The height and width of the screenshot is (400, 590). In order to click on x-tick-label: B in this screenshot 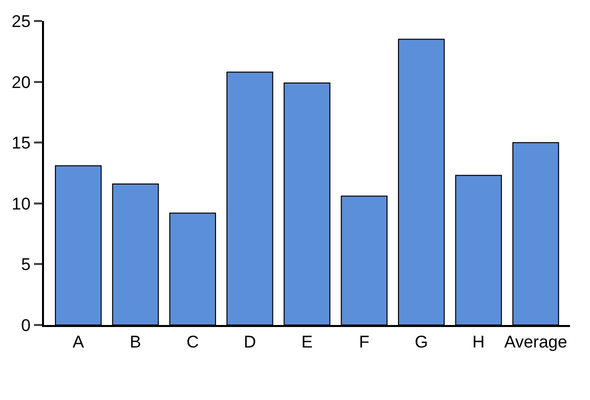, I will do `click(136, 342)`.